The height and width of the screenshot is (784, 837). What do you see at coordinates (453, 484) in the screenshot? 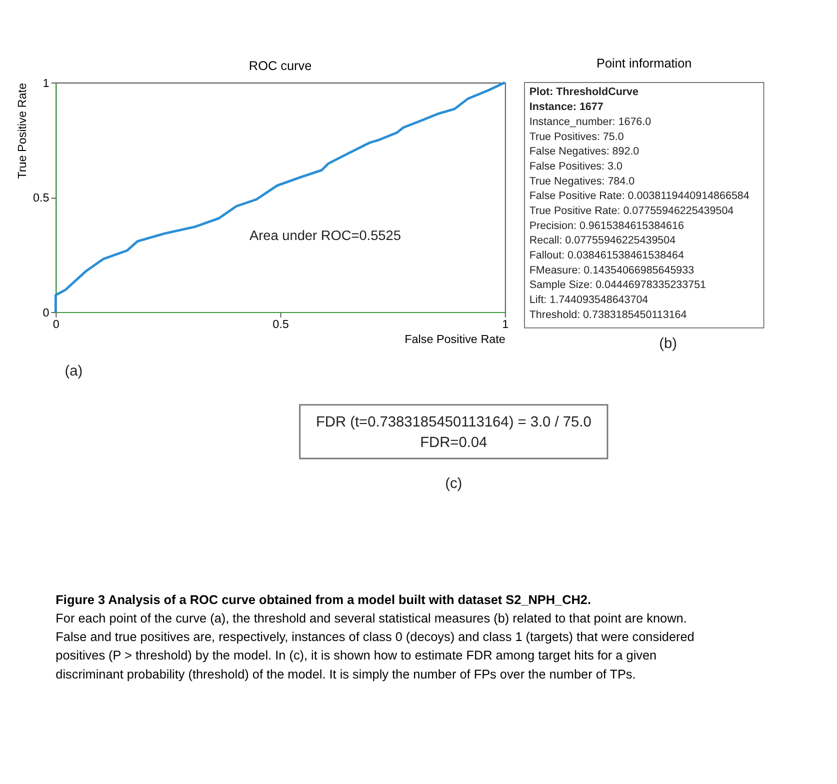
I see `text: (c)` at bounding box center [453, 484].